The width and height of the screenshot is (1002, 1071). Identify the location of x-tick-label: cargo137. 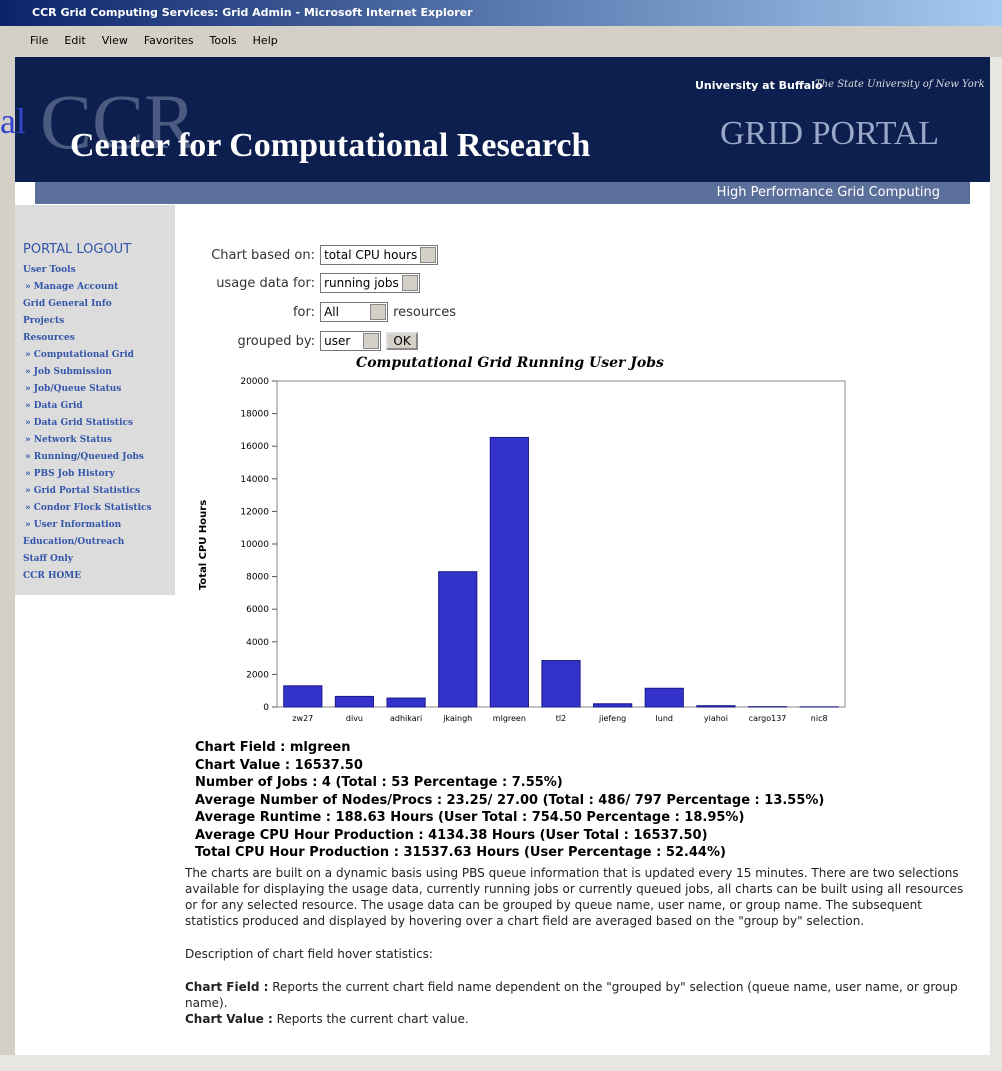
(768, 718).